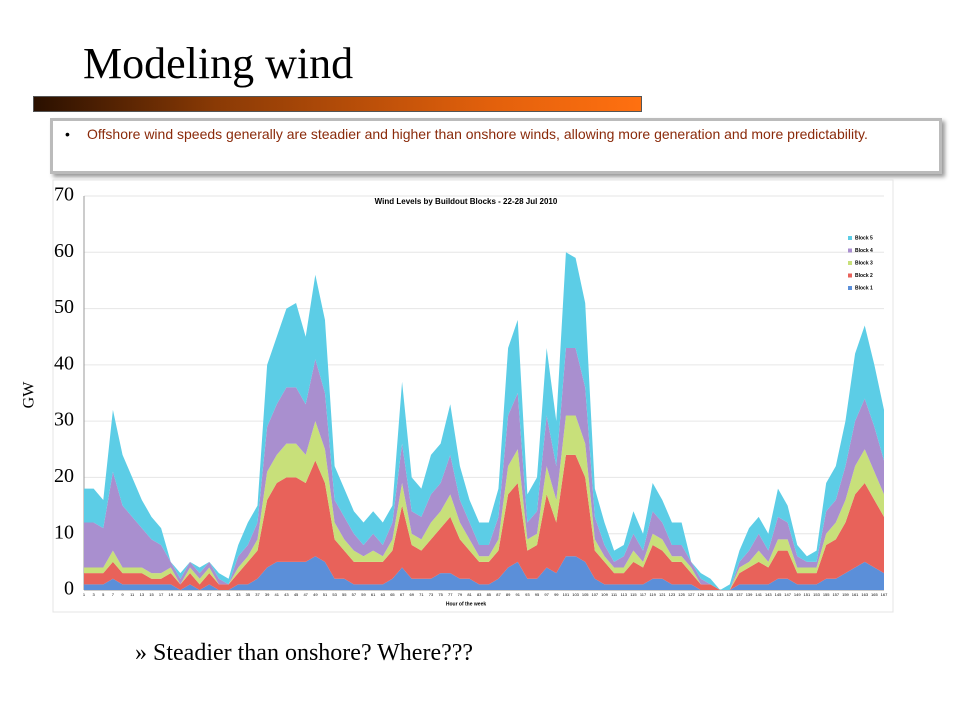  What do you see at coordinates (537, 594) in the screenshot?
I see `x-tick-label: 95` at bounding box center [537, 594].